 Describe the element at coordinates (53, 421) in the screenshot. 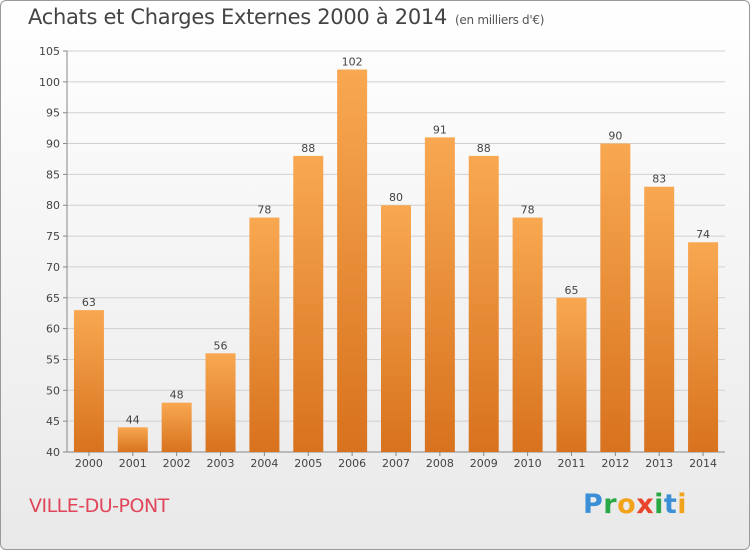

I see `y-tick-label: 45` at that location.